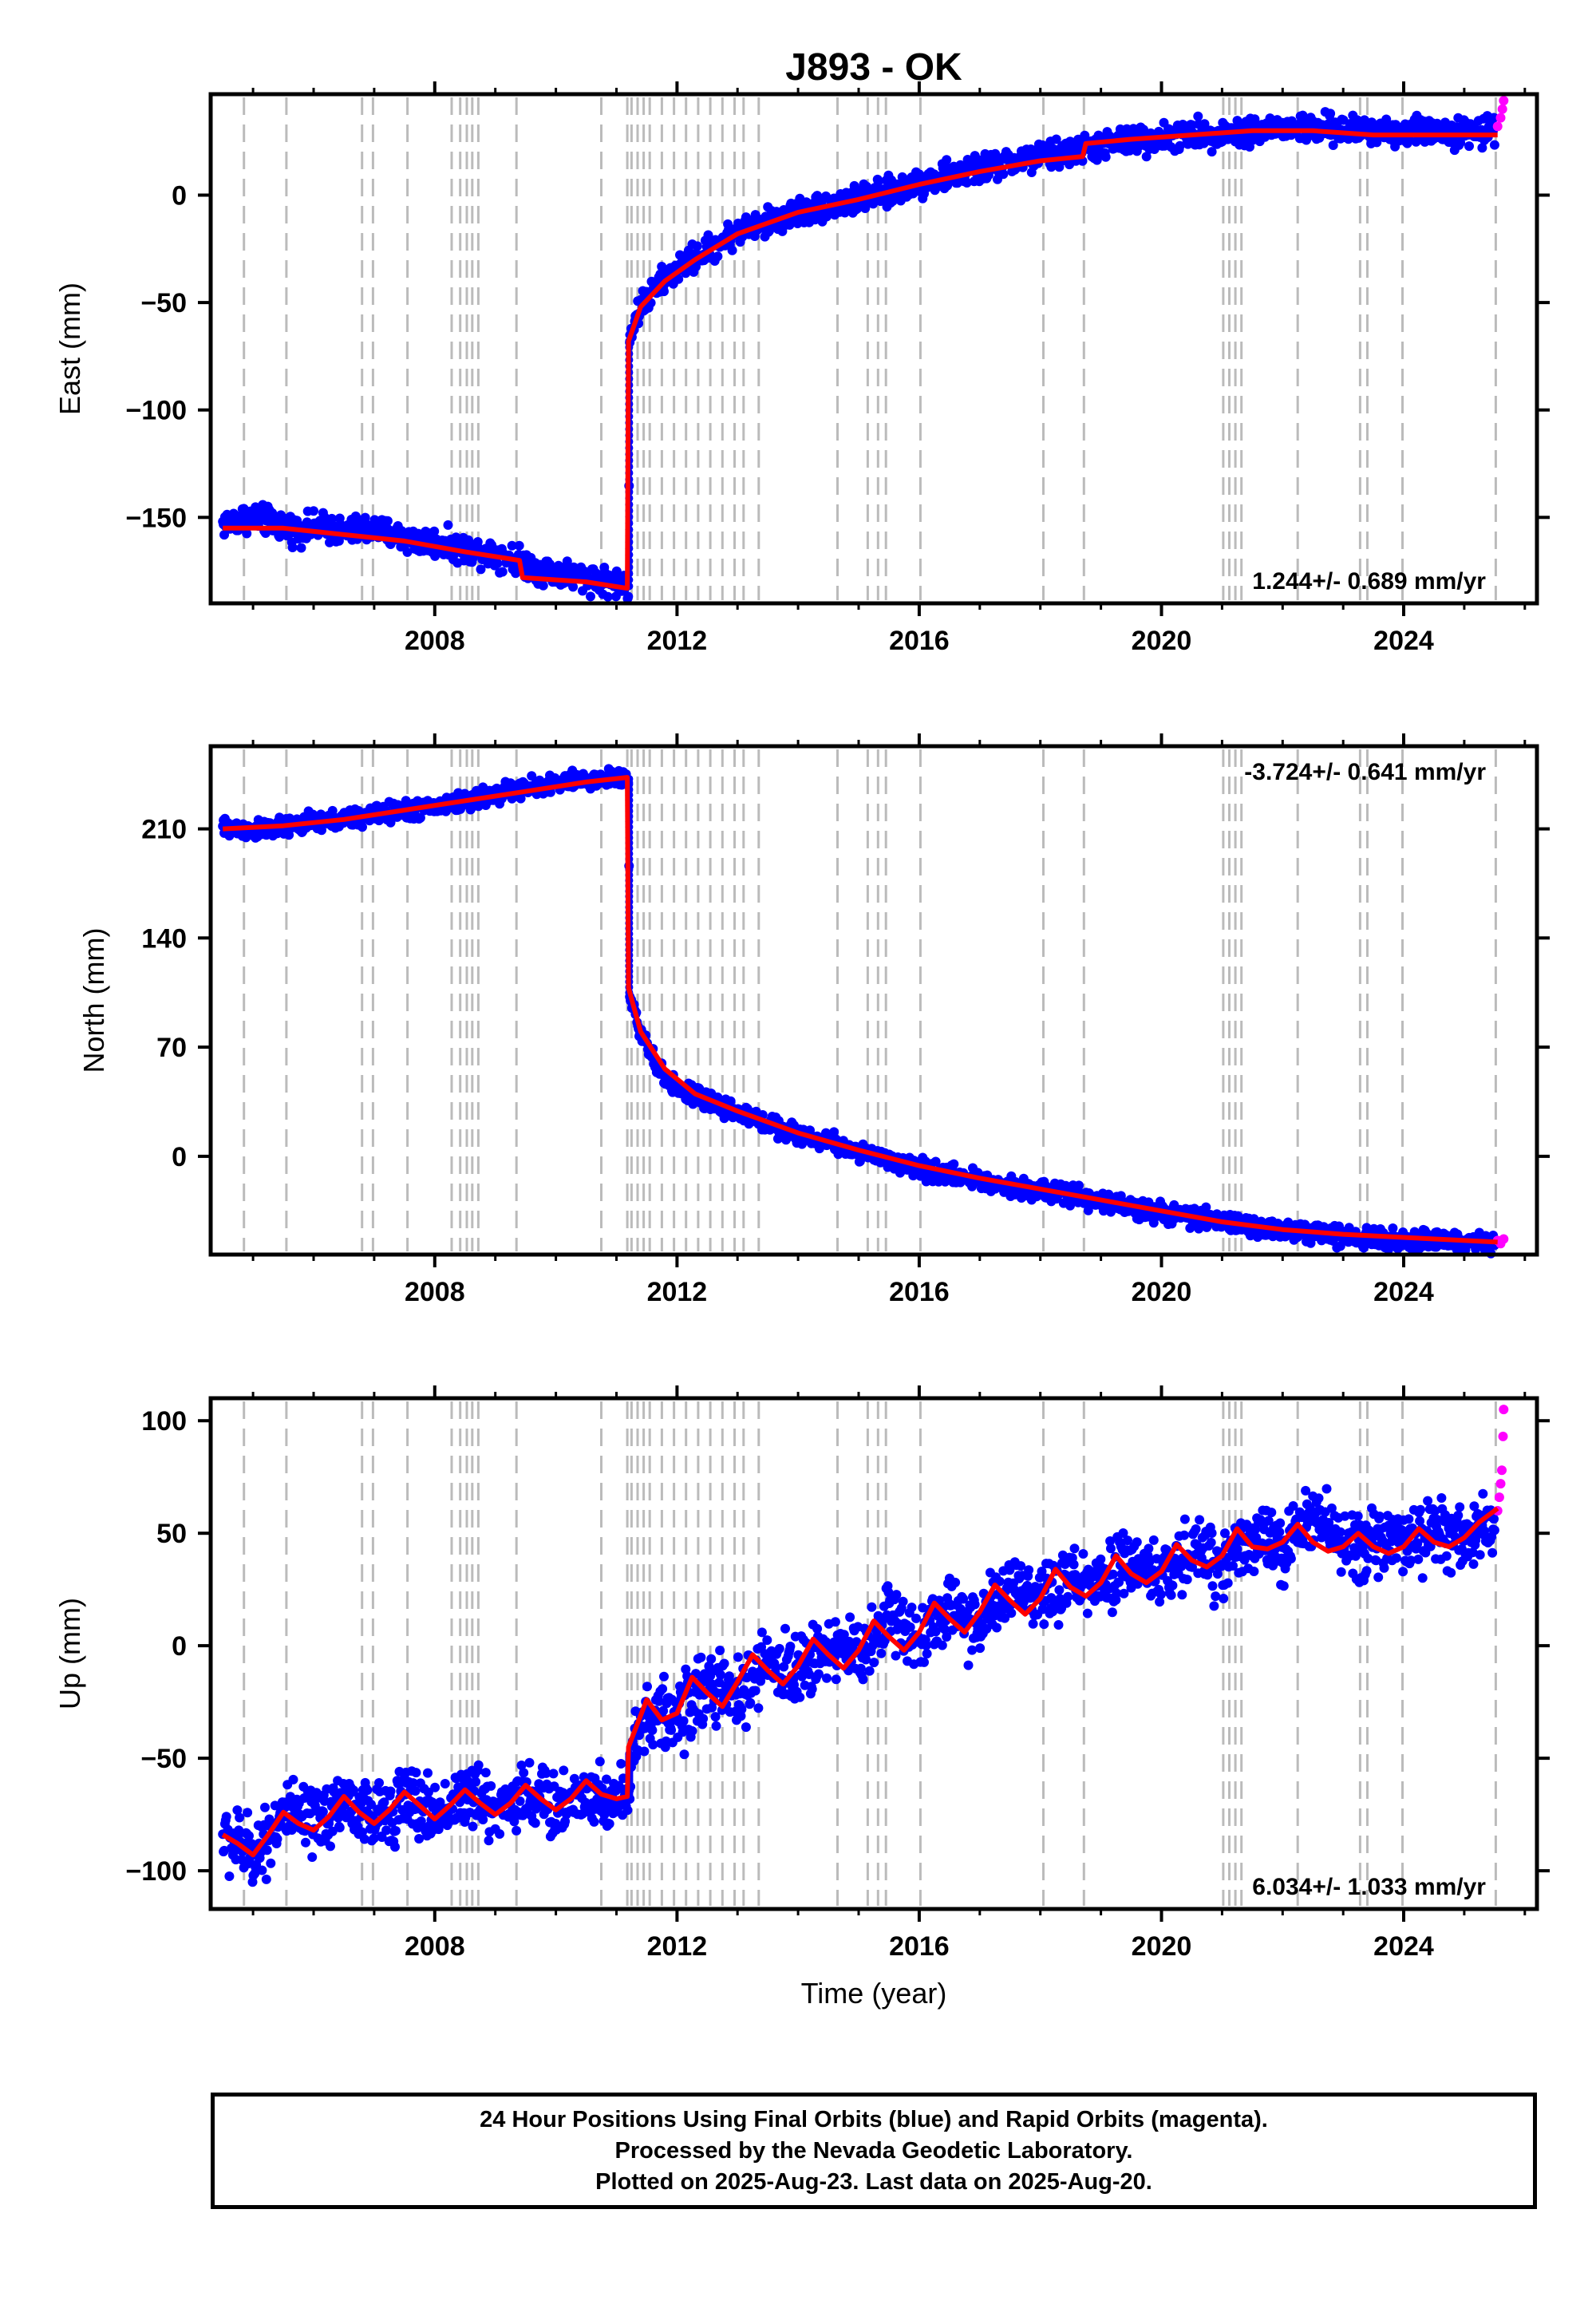 The width and height of the screenshot is (1596, 2316). Describe the element at coordinates (677, 641) in the screenshot. I see `east-x-tick-label-1: 2012` at that location.